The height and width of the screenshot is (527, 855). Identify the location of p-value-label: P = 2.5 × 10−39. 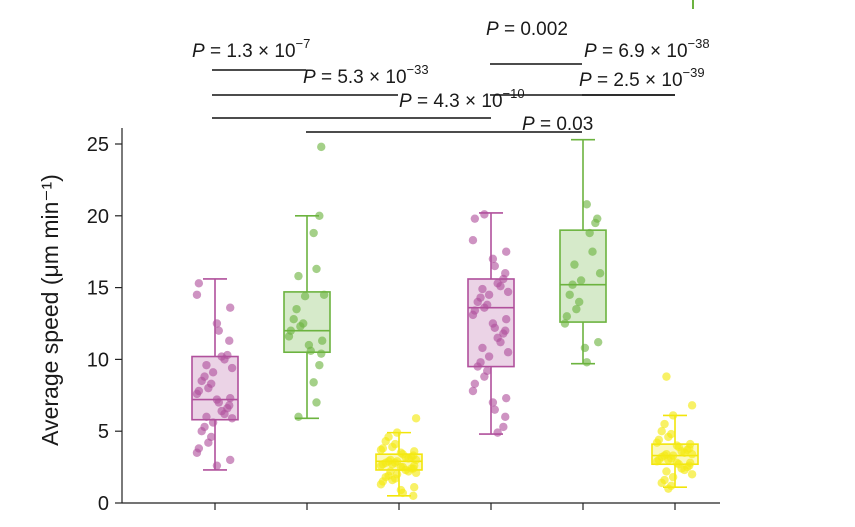
(642, 78).